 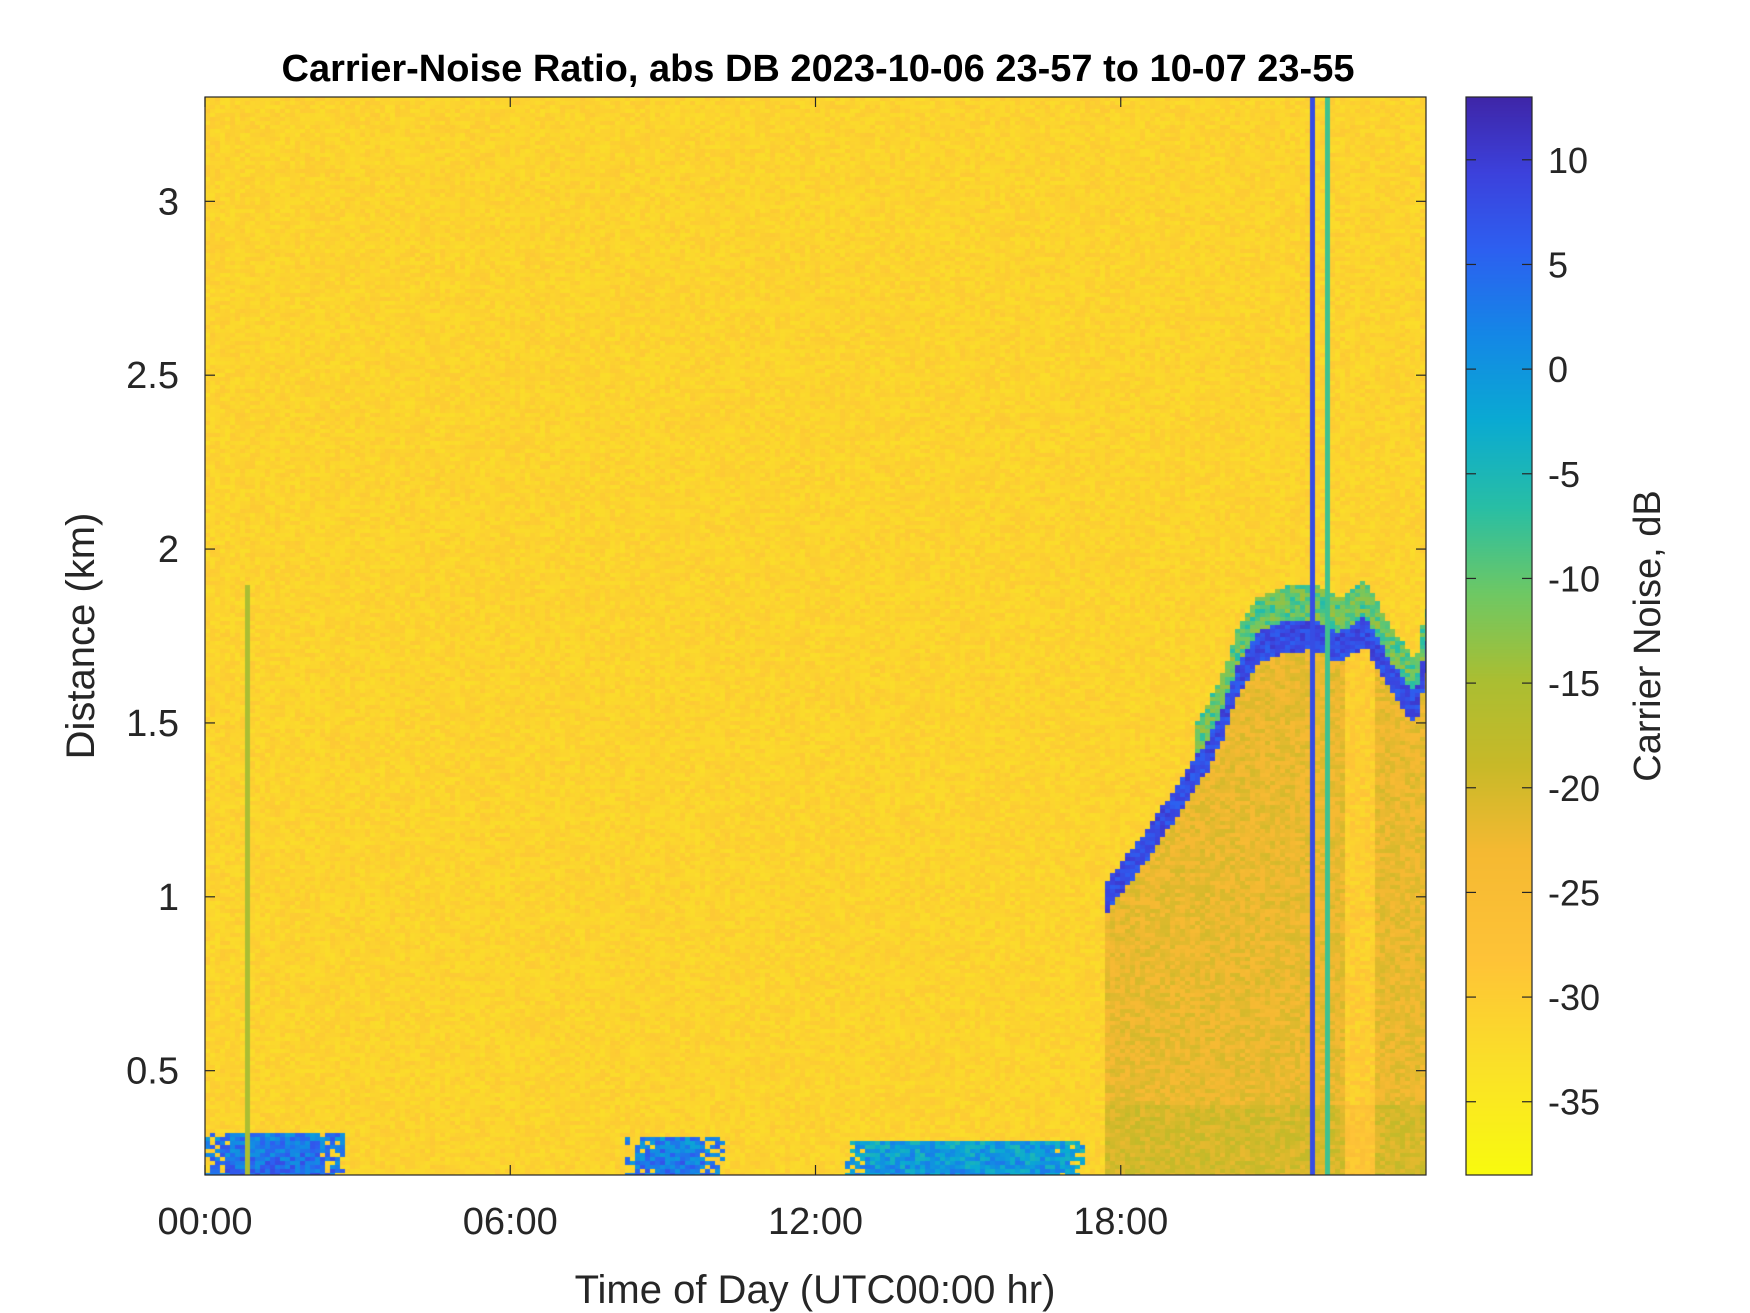 I want to click on y-tick-label: 1, so click(x=168, y=898).